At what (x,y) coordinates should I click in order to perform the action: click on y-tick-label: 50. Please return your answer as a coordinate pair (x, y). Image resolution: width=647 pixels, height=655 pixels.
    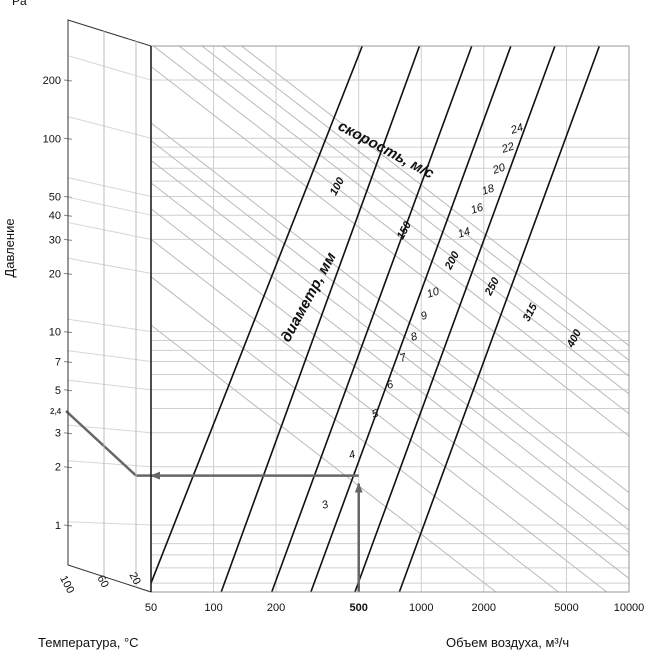
    Looking at the image, I should click on (55, 197).